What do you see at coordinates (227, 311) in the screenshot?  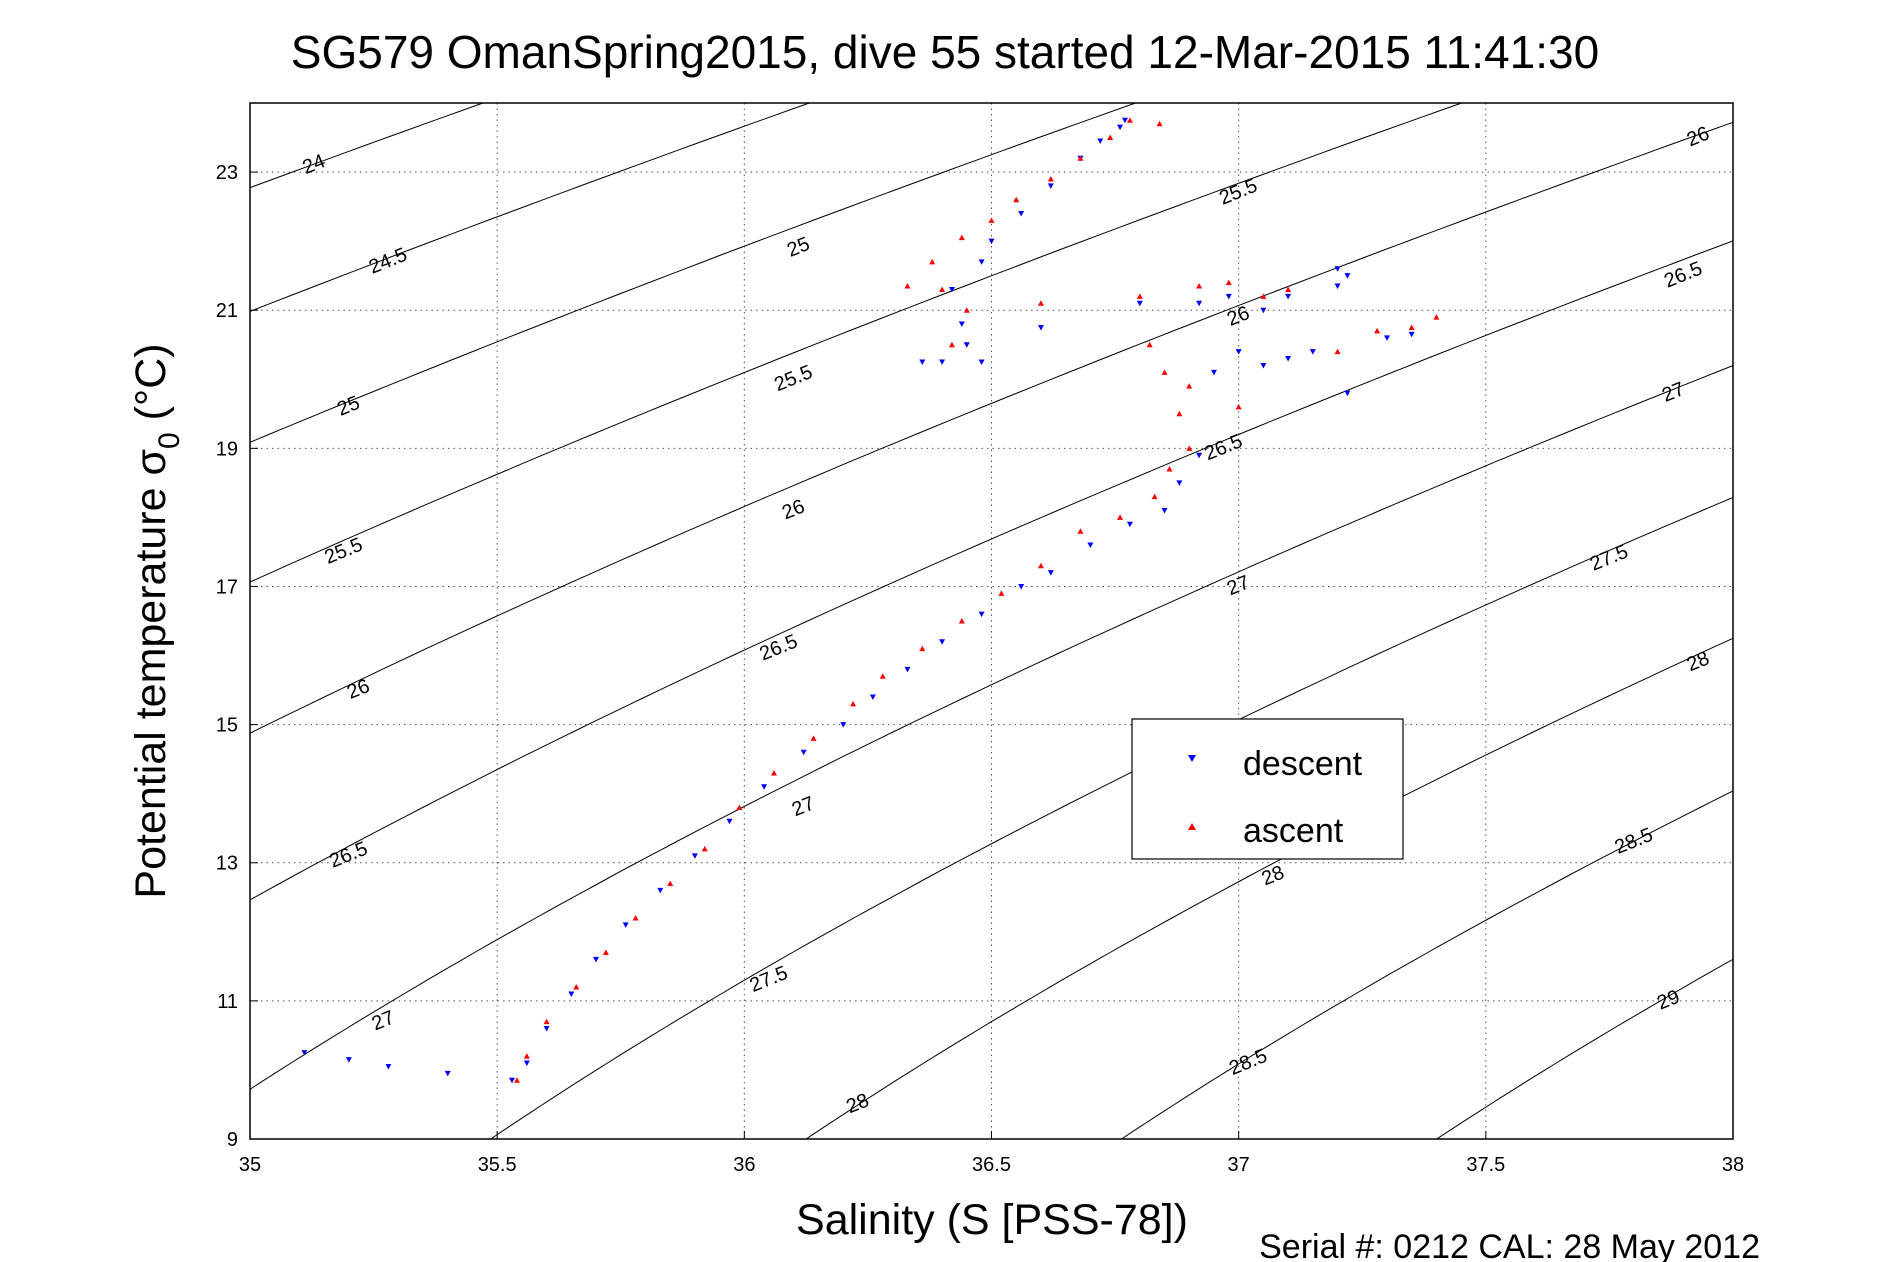 I see `y-tick-label: 21` at bounding box center [227, 311].